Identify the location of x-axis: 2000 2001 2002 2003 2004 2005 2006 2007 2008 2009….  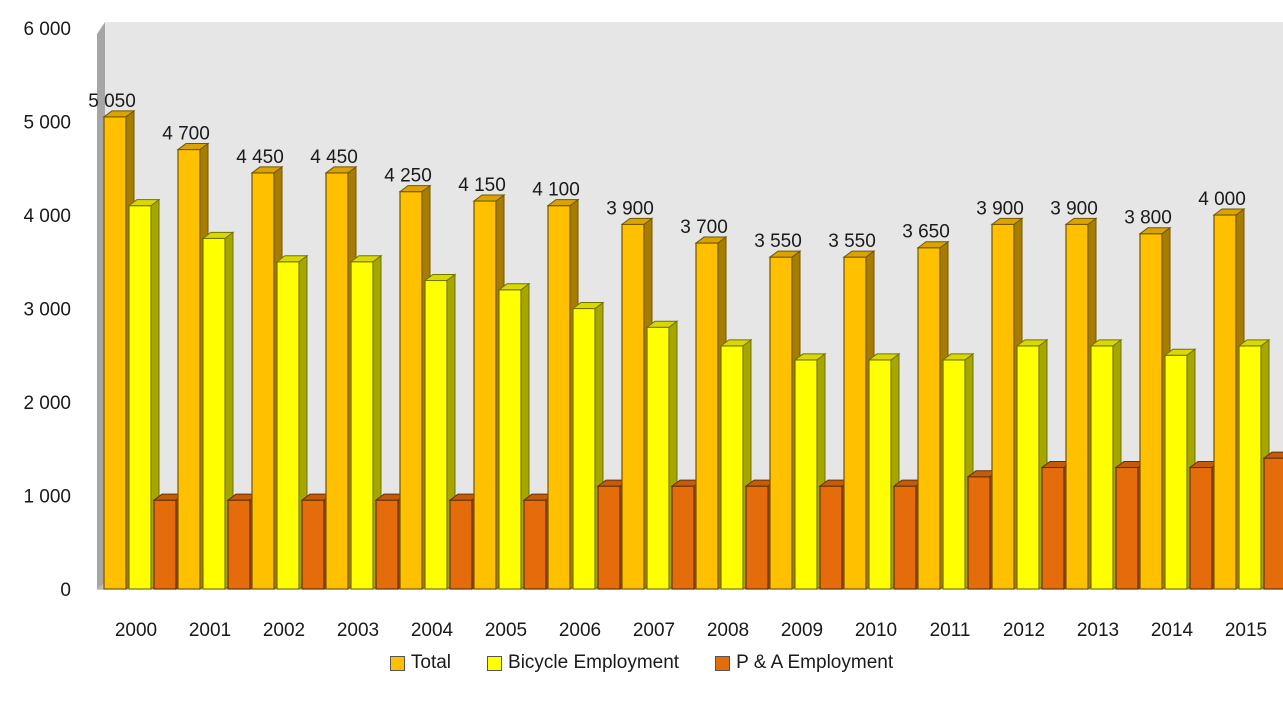
(691, 630).